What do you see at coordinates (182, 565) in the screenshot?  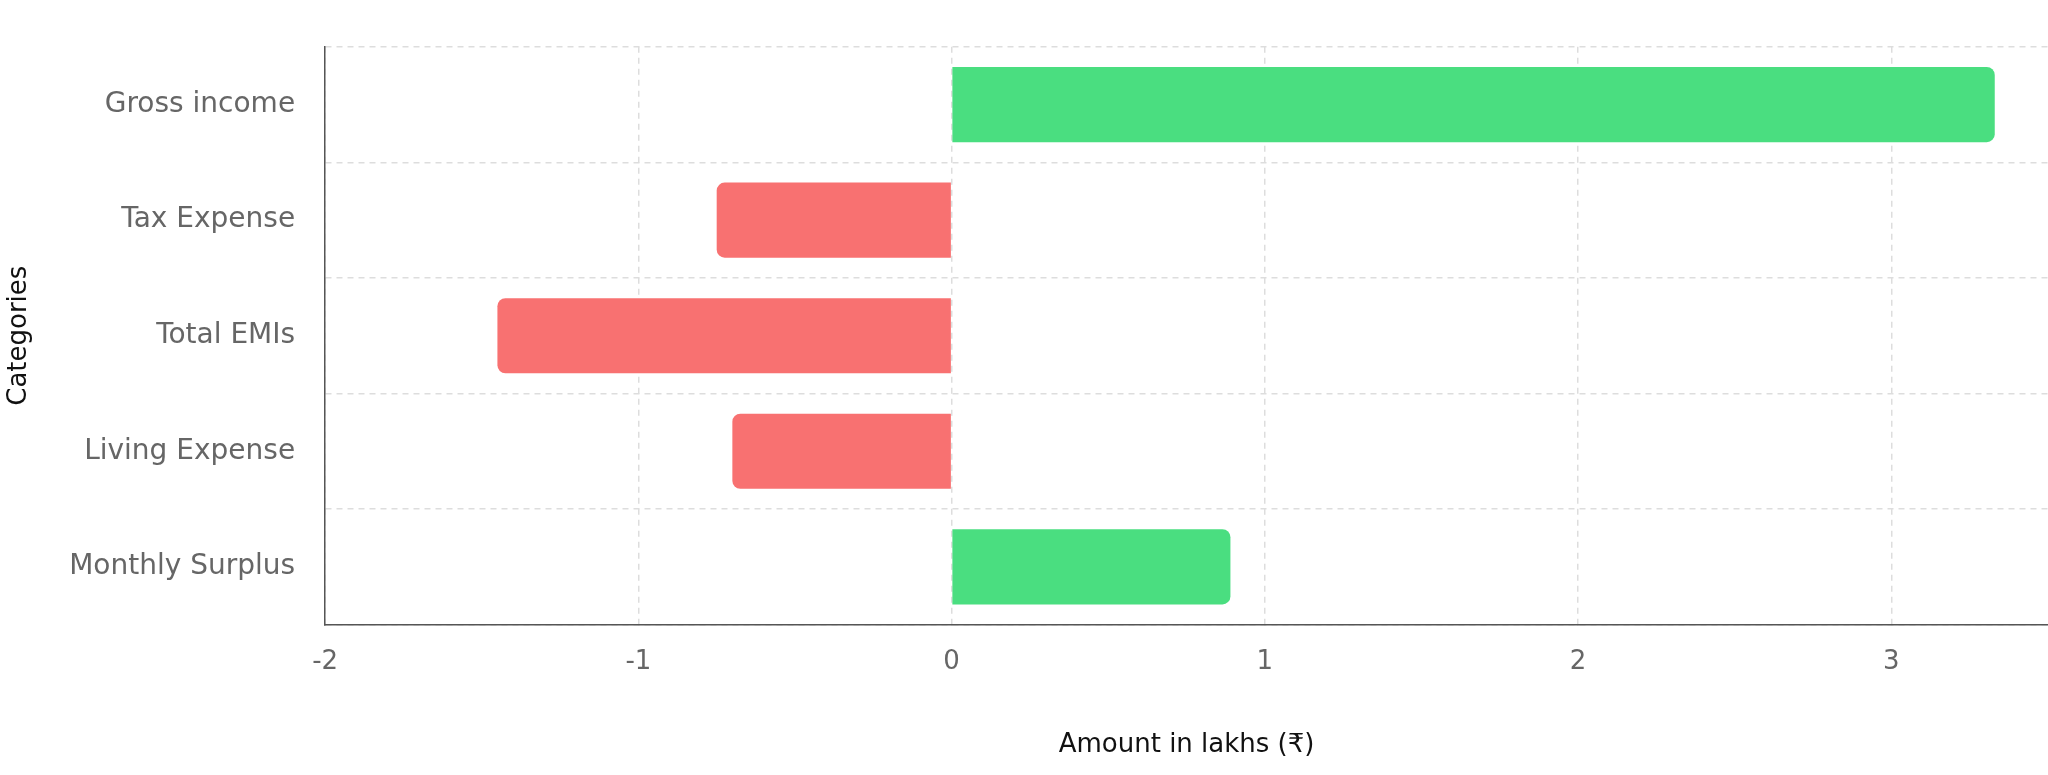 I see `y-tick-label: Monthly Surplus` at bounding box center [182, 565].